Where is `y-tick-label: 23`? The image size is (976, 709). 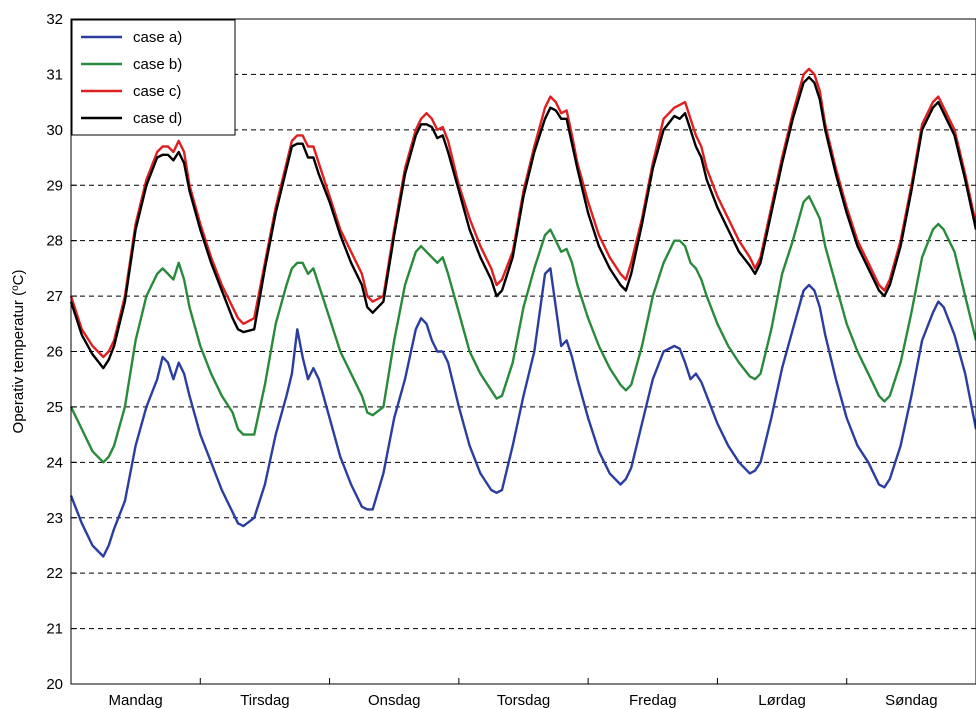 y-tick-label: 23 is located at coordinates (54, 518).